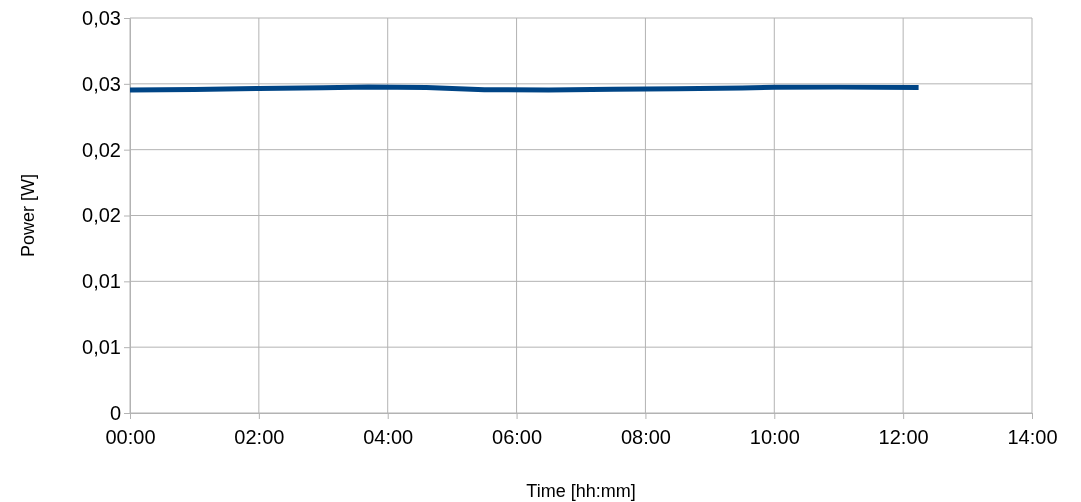  Describe the element at coordinates (581, 491) in the screenshot. I see `x-axis-title: Time [hh:mm]` at that location.